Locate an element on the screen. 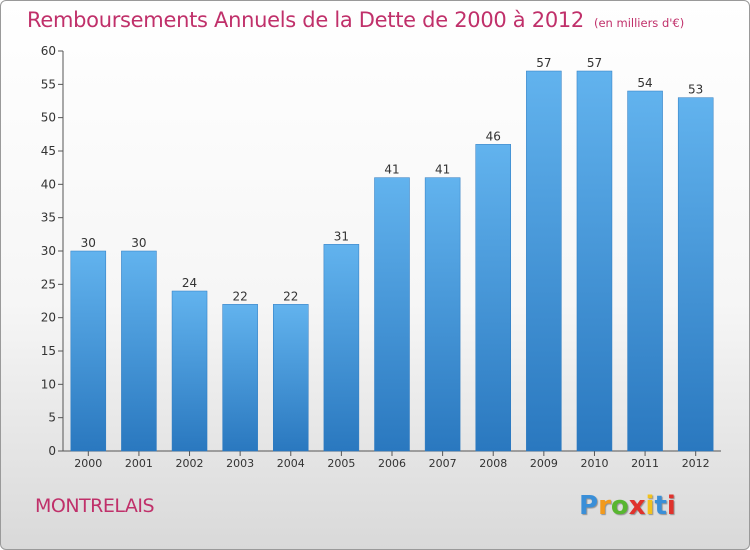 This screenshot has height=550, width=750. y-tick-label: 5 is located at coordinates (52, 418).